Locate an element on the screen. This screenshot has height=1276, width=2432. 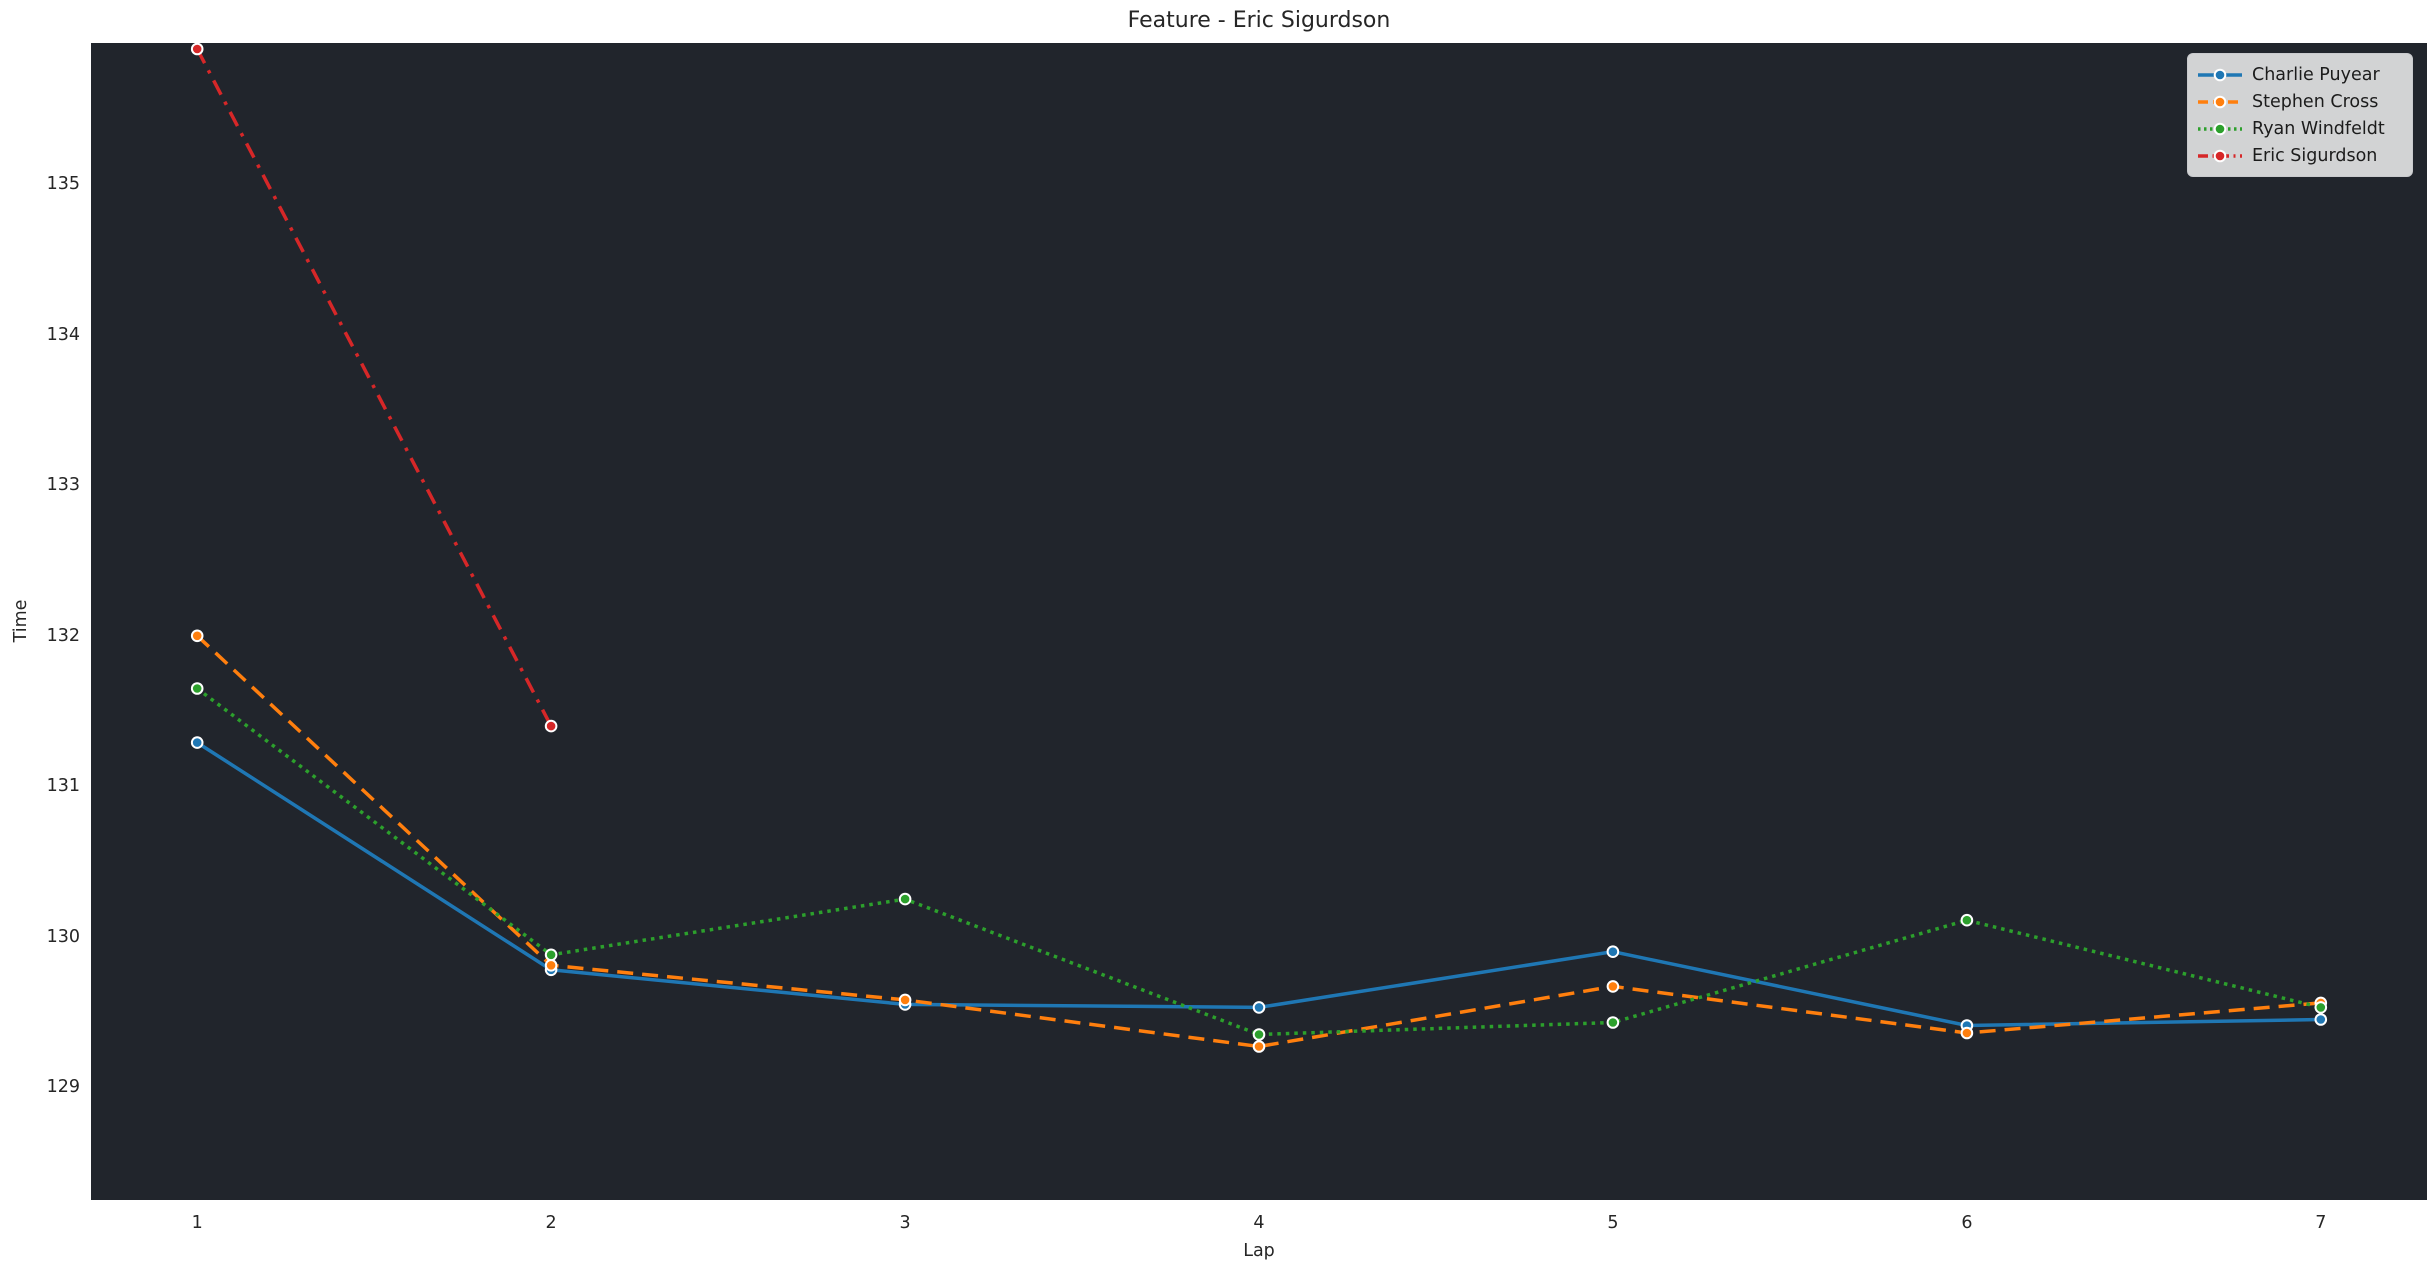
legend-item-label: Stephen Cross is located at coordinates (2315, 101).